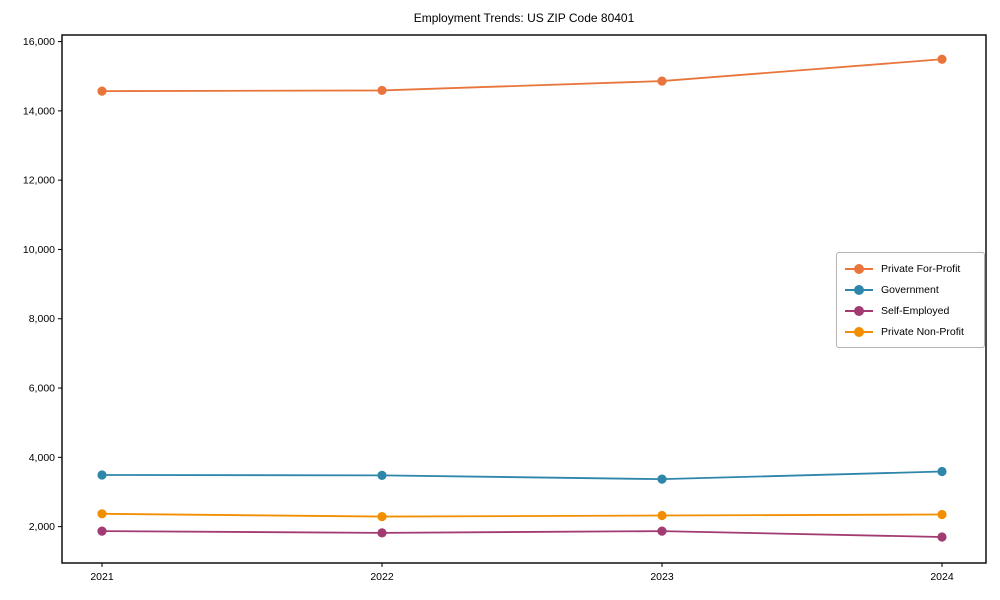  I want to click on legend-item: Private Non-Profit, so click(910, 331).